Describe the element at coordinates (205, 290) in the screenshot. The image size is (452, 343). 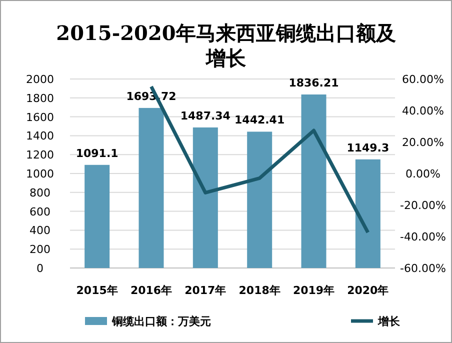
I see `x-tick-label: 2017年` at that location.